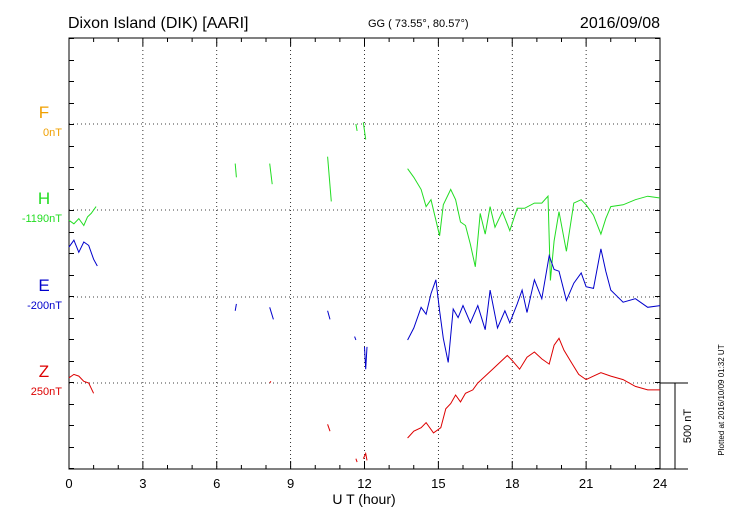 The image size is (730, 525). I want to click on x-axis-label: U T (hour), so click(363, 499).